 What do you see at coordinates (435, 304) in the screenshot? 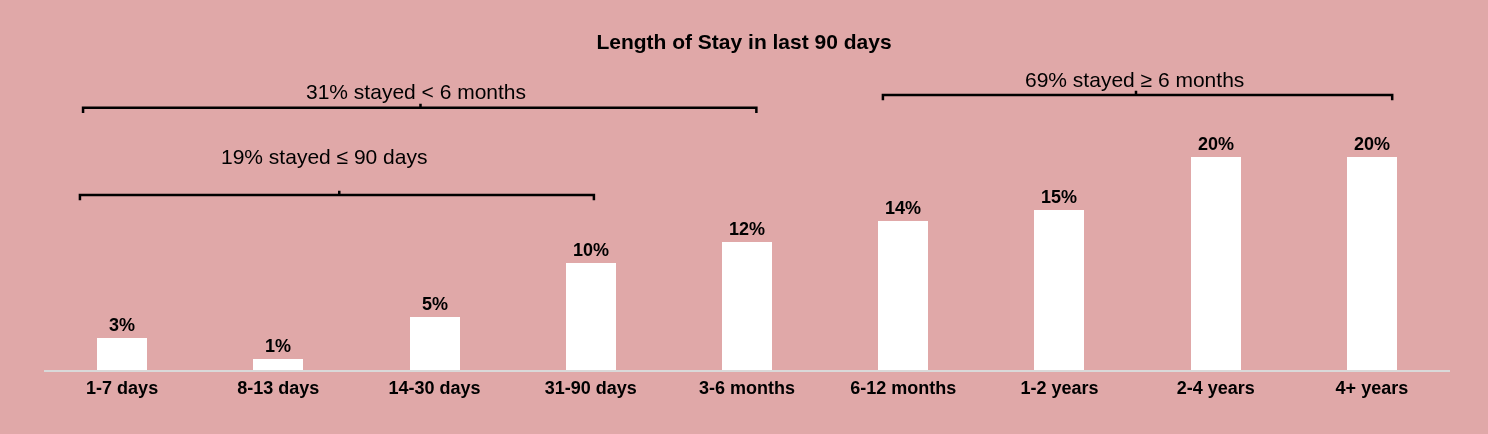
I see `data-label: 5%` at bounding box center [435, 304].